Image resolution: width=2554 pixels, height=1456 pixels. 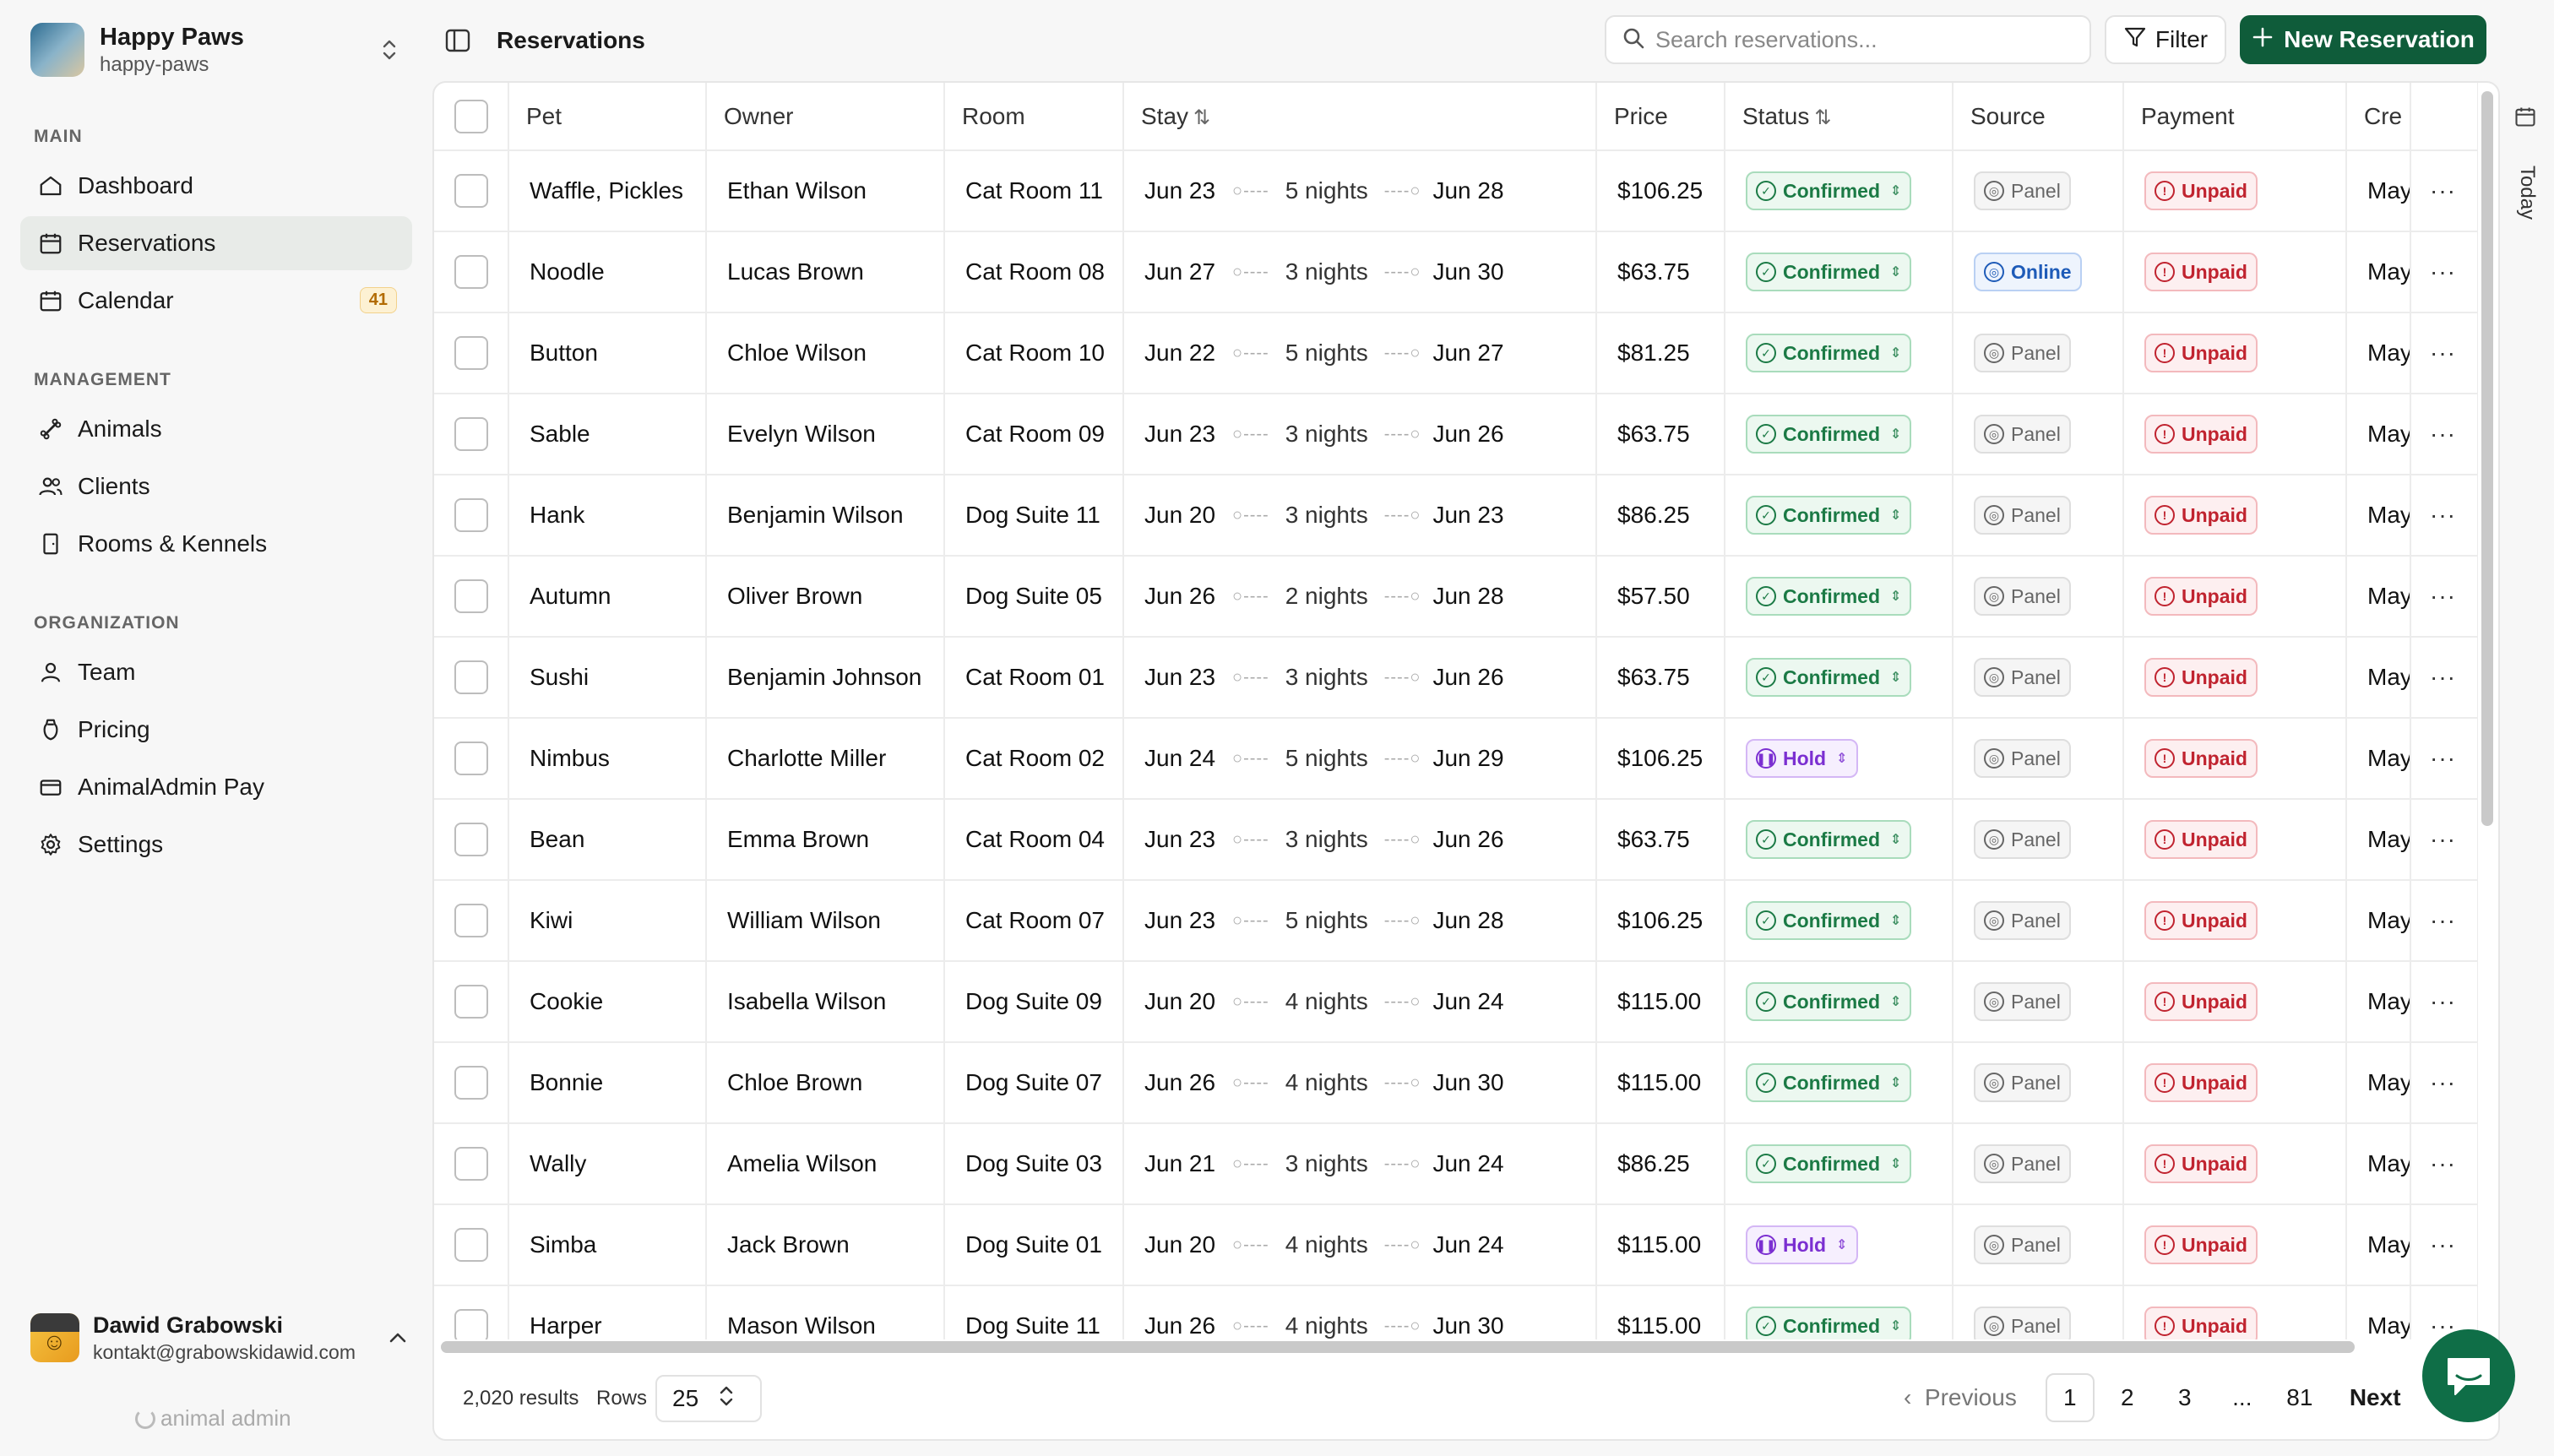 What do you see at coordinates (2526, 117) in the screenshot?
I see `calendar-icon` at bounding box center [2526, 117].